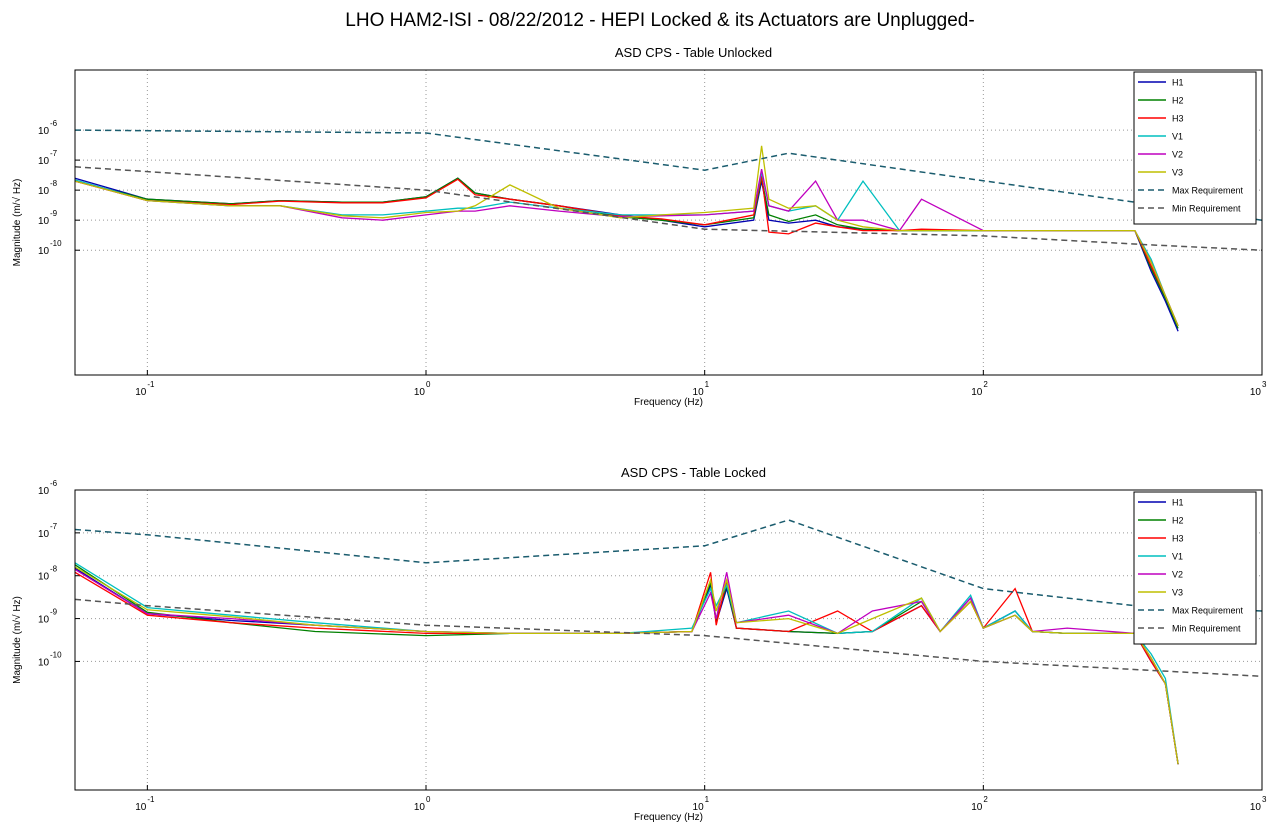 This screenshot has width=1271, height=834. I want to click on chart-title: ASD CPS - Table Locked, so click(693, 472).